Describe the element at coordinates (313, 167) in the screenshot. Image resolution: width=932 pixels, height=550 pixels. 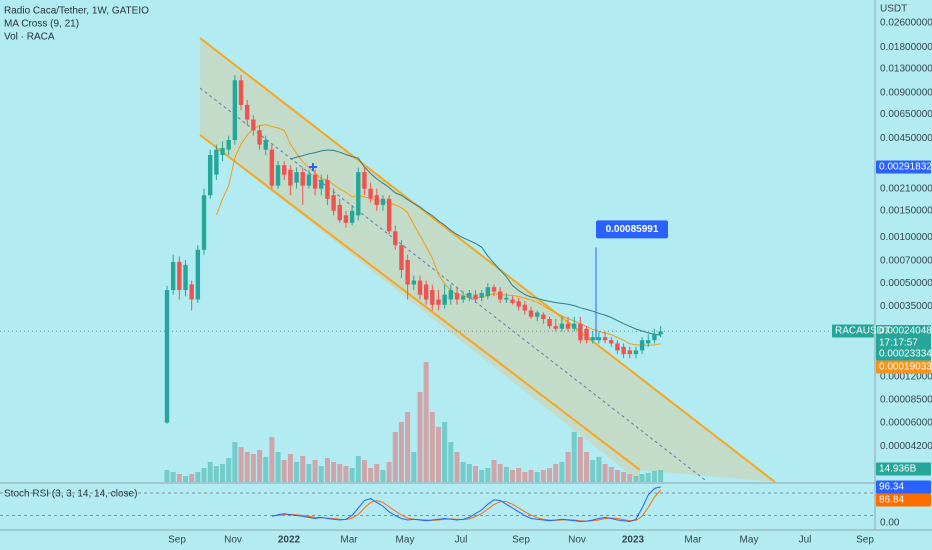
I see `price-marker` at that location.